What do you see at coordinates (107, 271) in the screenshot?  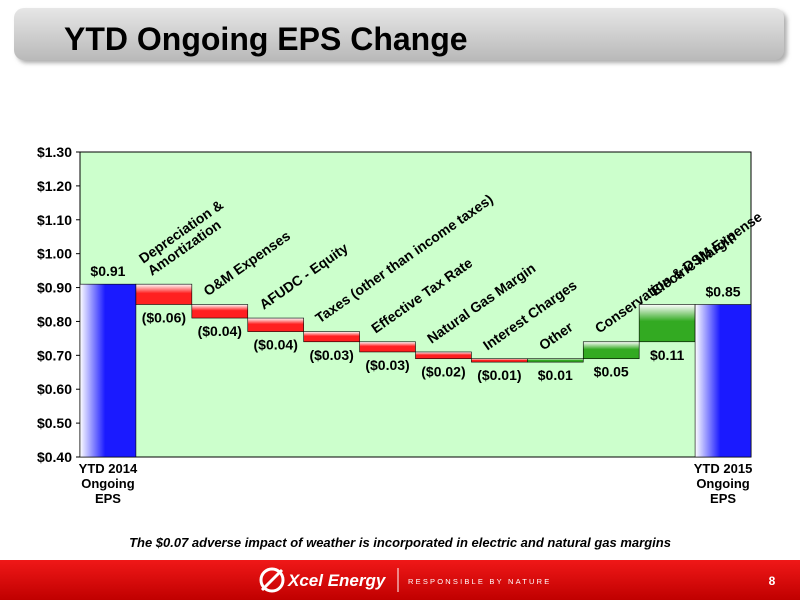 I see `value-label: $0.91` at bounding box center [107, 271].